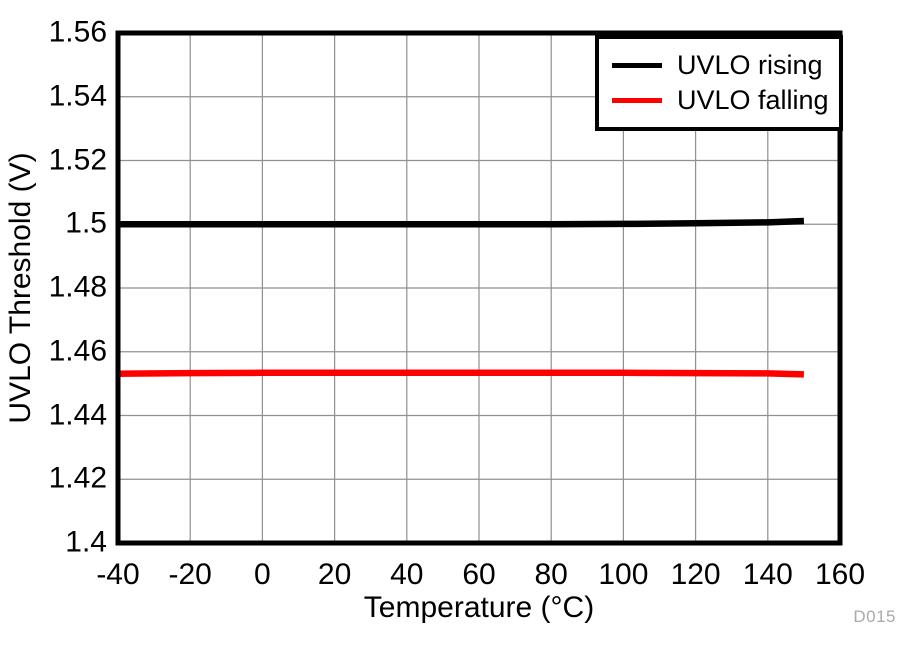  I want to click on y-tick-label: 1.4, so click(86, 542).